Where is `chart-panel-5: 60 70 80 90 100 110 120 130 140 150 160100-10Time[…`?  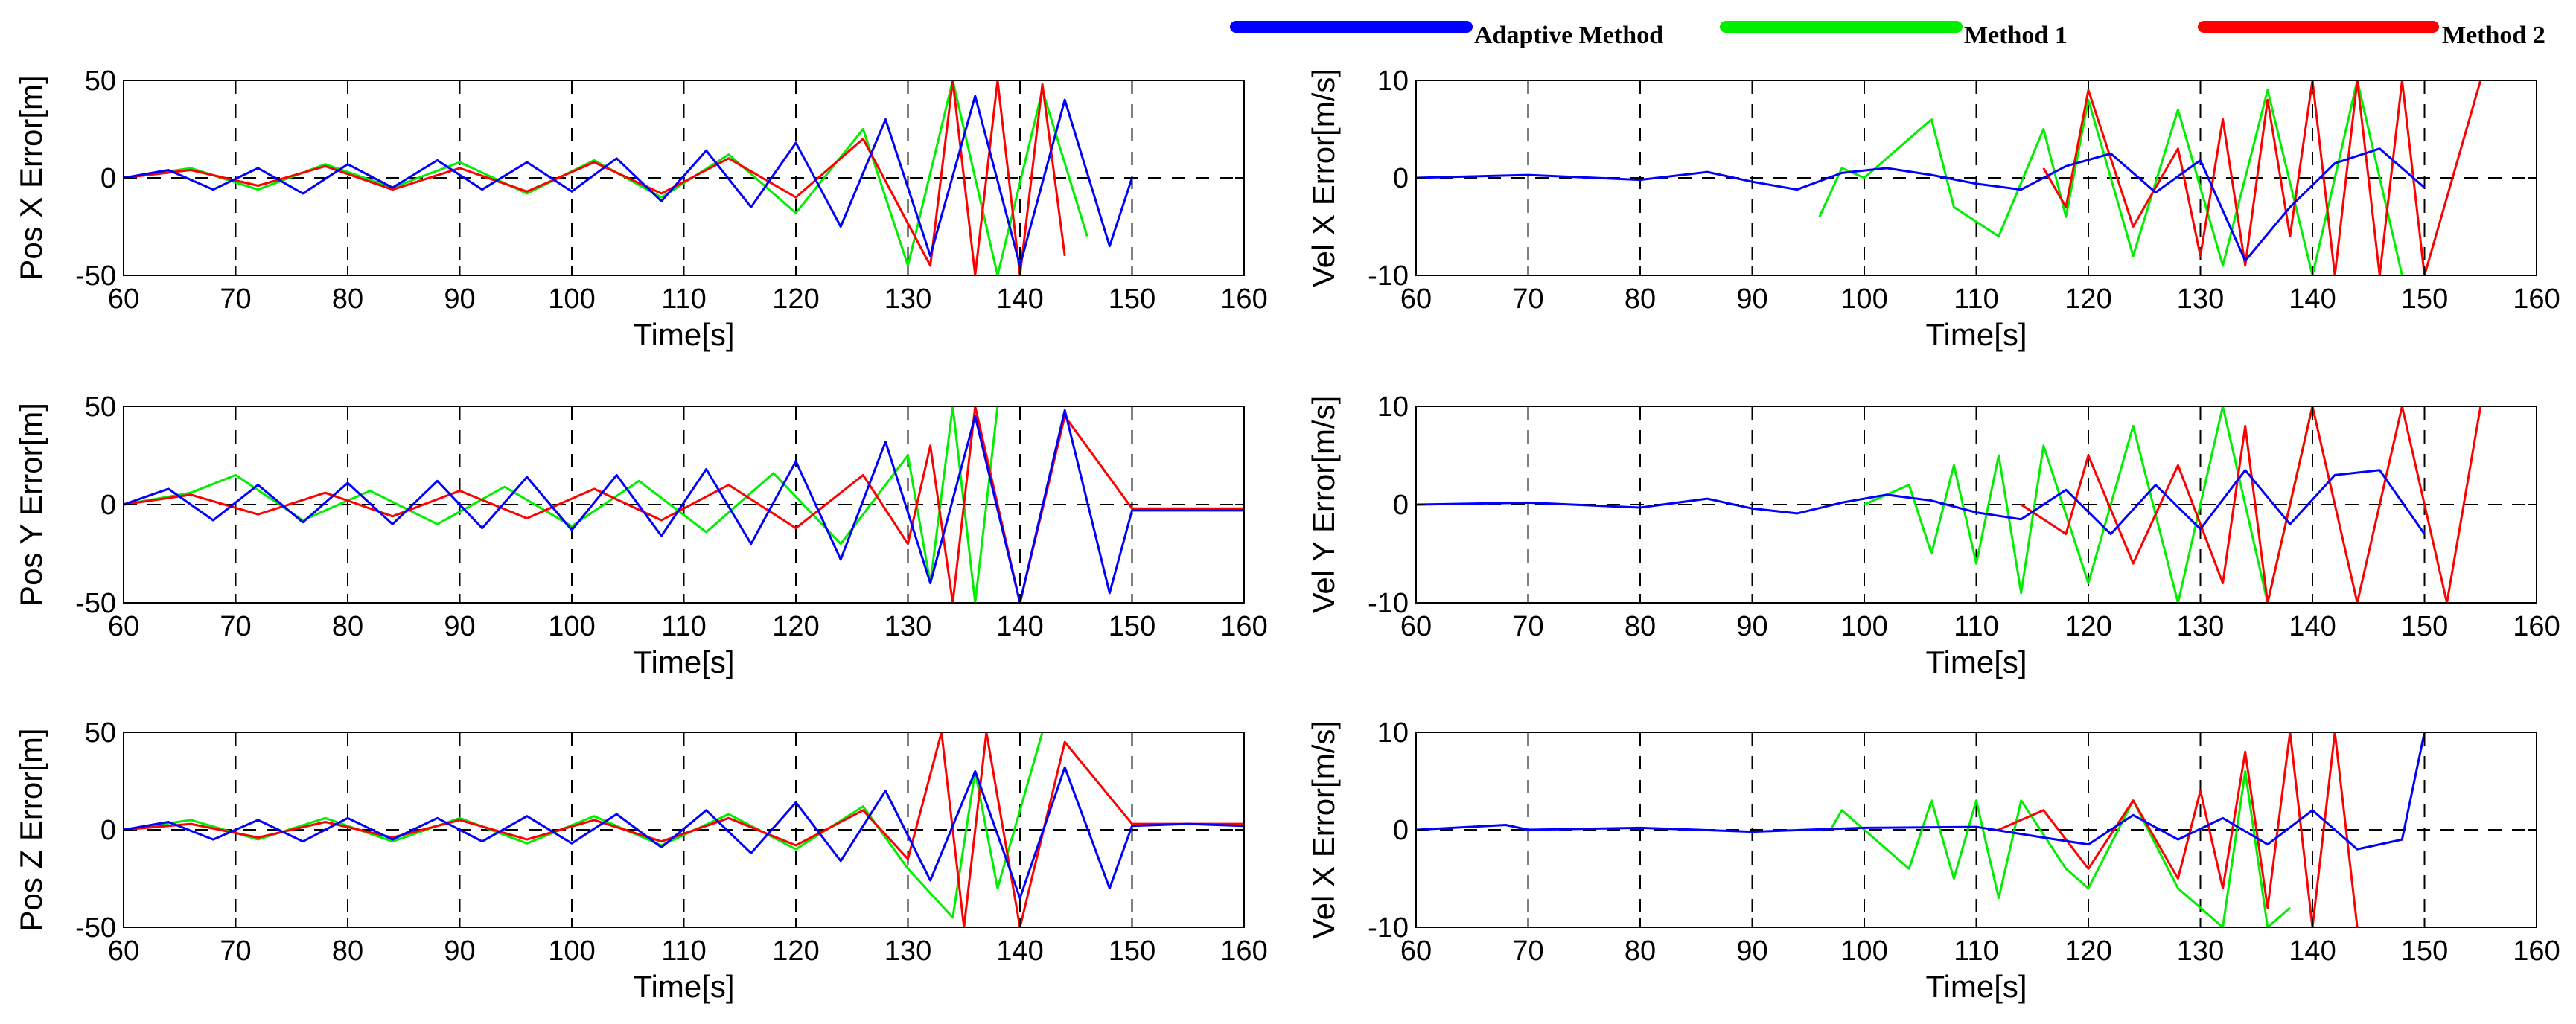 chart-panel-5: 60 70 80 90 100 110 120 130 140 150 160100-10Time[… is located at coordinates (1933, 860).